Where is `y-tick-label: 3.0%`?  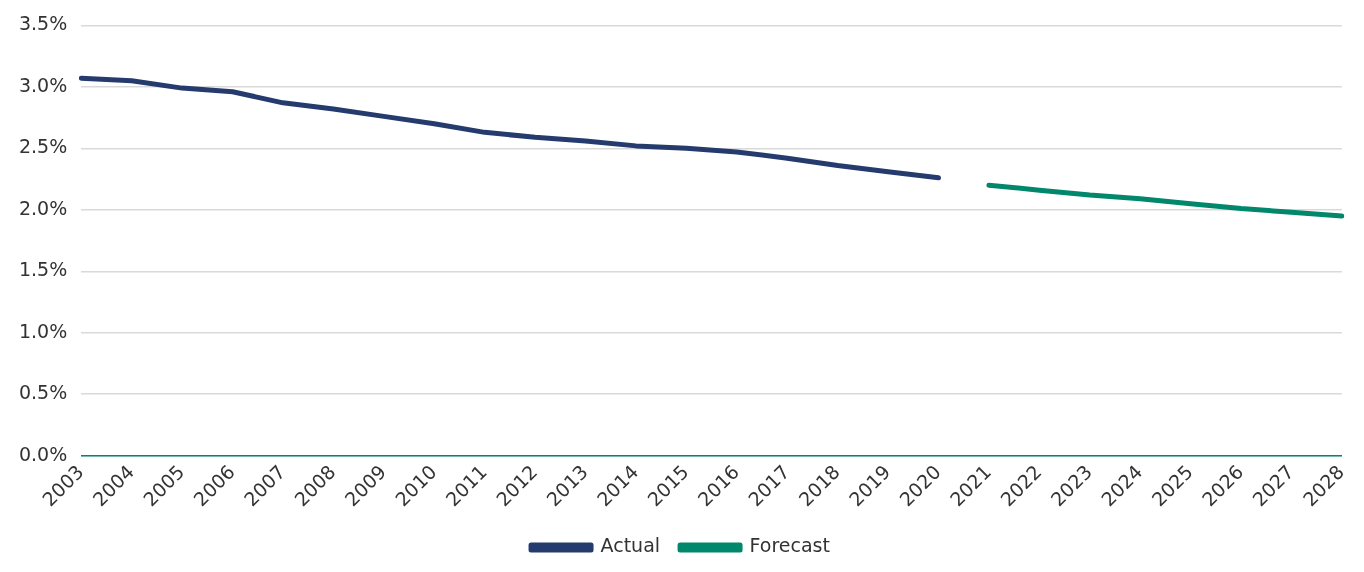 y-tick-label: 3.0% is located at coordinates (43, 84).